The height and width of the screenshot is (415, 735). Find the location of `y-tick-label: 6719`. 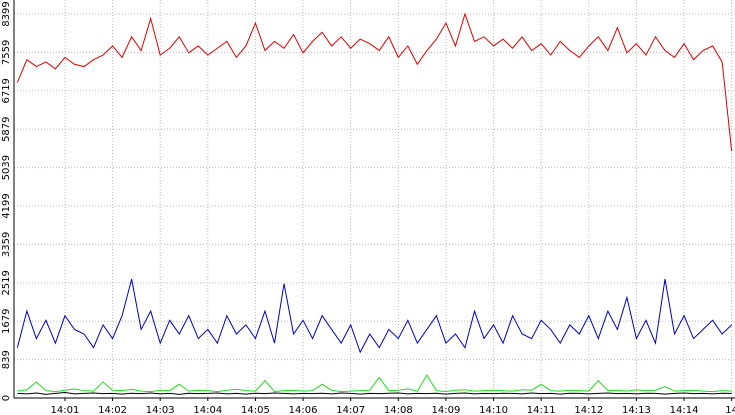

y-tick-label: 6719 is located at coordinates (6, 90).